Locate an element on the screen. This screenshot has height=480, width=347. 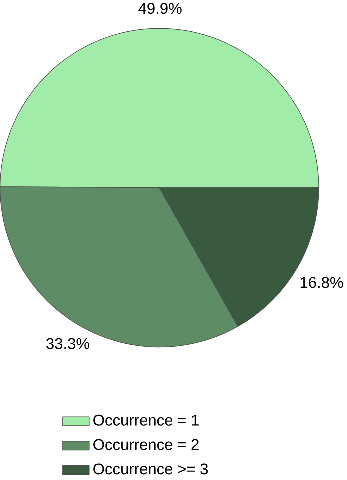
data-label: 16.8% is located at coordinates (322, 282).